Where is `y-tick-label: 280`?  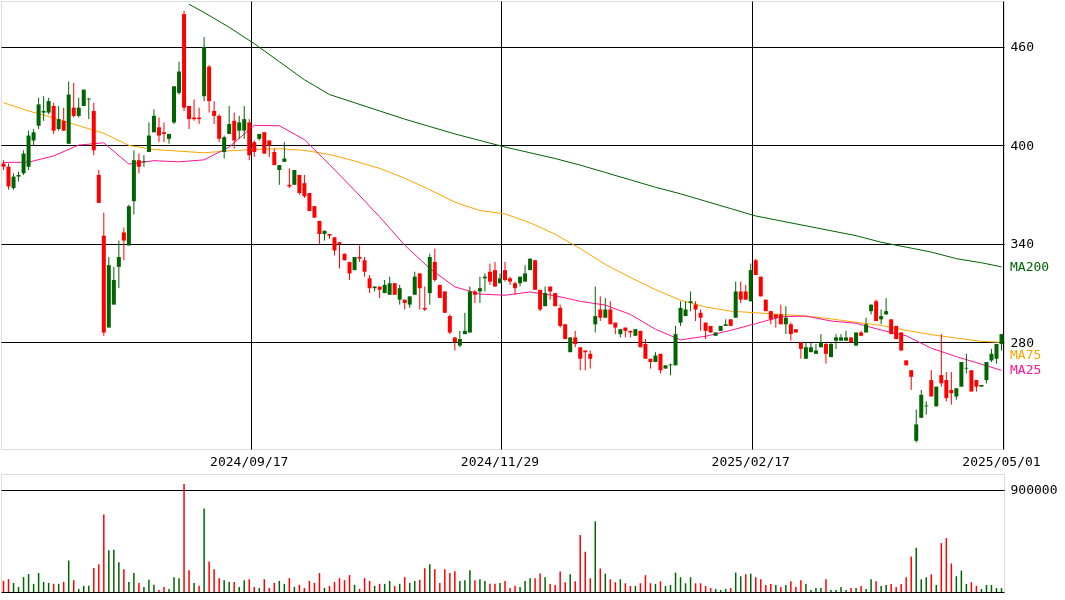
y-tick-label: 280 is located at coordinates (1022, 342).